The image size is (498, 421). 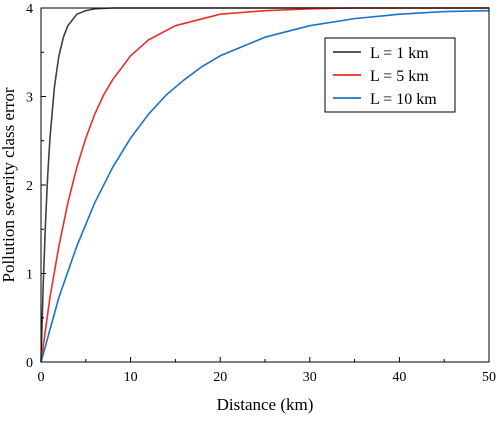 I want to click on x-tick-label: 30, so click(x=310, y=377).